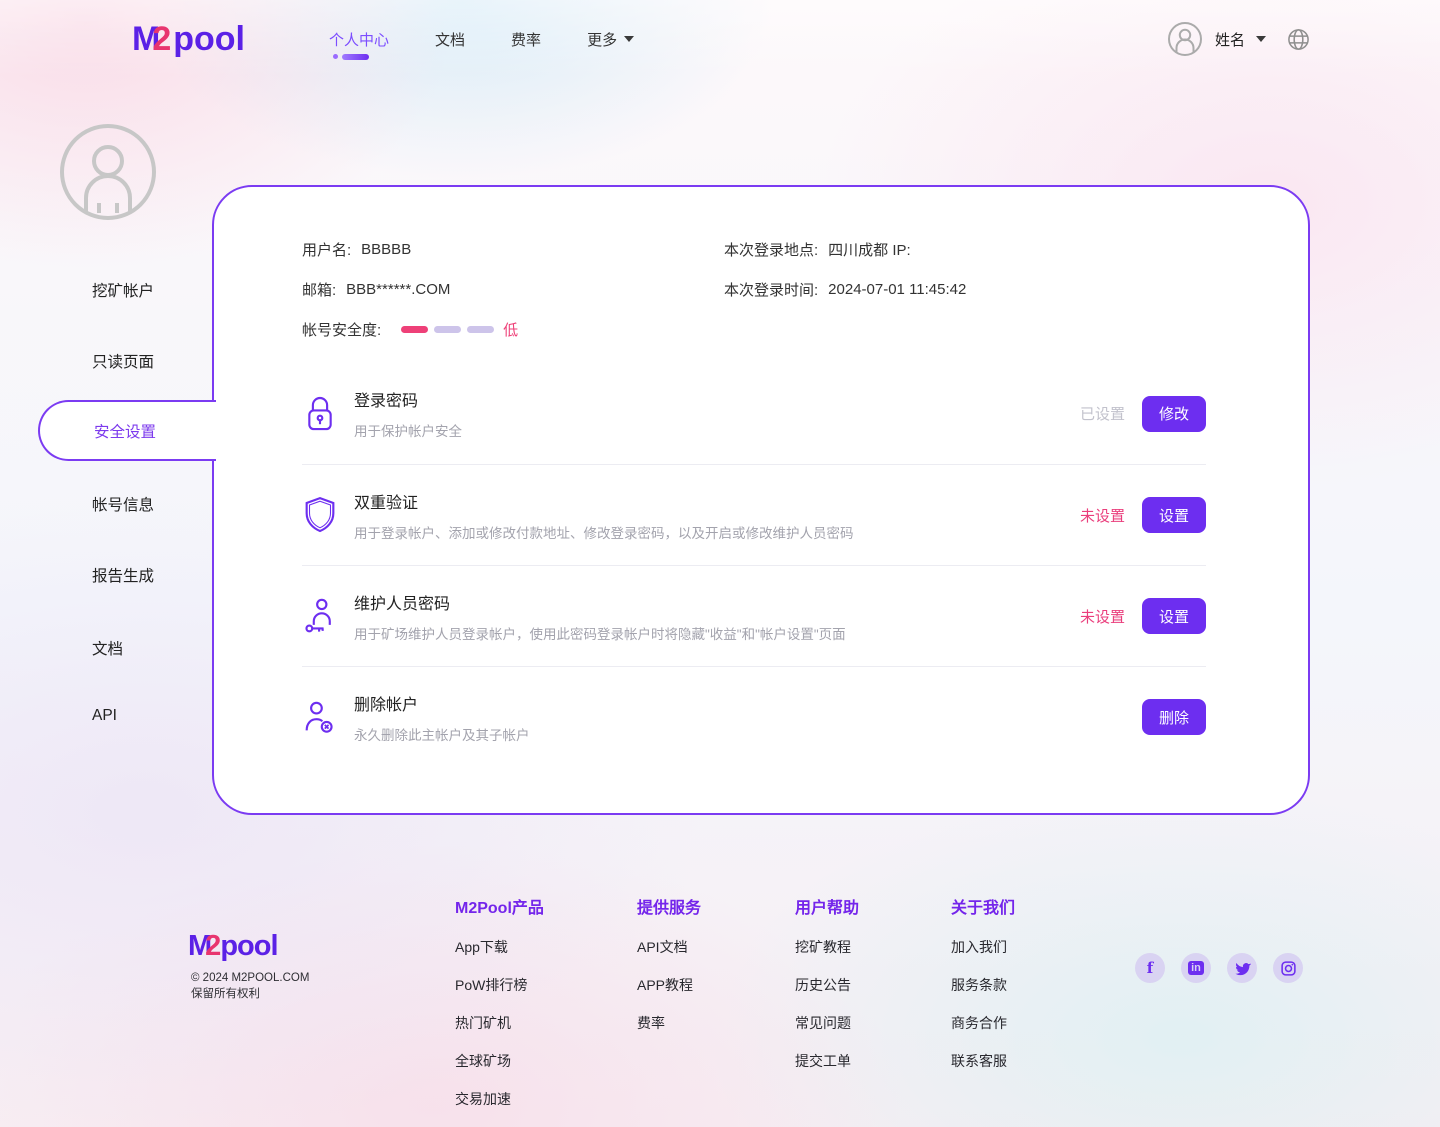 This screenshot has height=1127, width=1440. What do you see at coordinates (123, 362) in the screenshot?
I see `sidebar-item-readonly-page: 只读页面` at bounding box center [123, 362].